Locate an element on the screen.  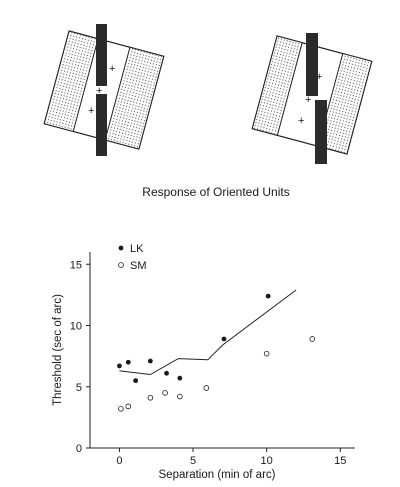
right-unit-bar-upper is located at coordinates (312, 64).